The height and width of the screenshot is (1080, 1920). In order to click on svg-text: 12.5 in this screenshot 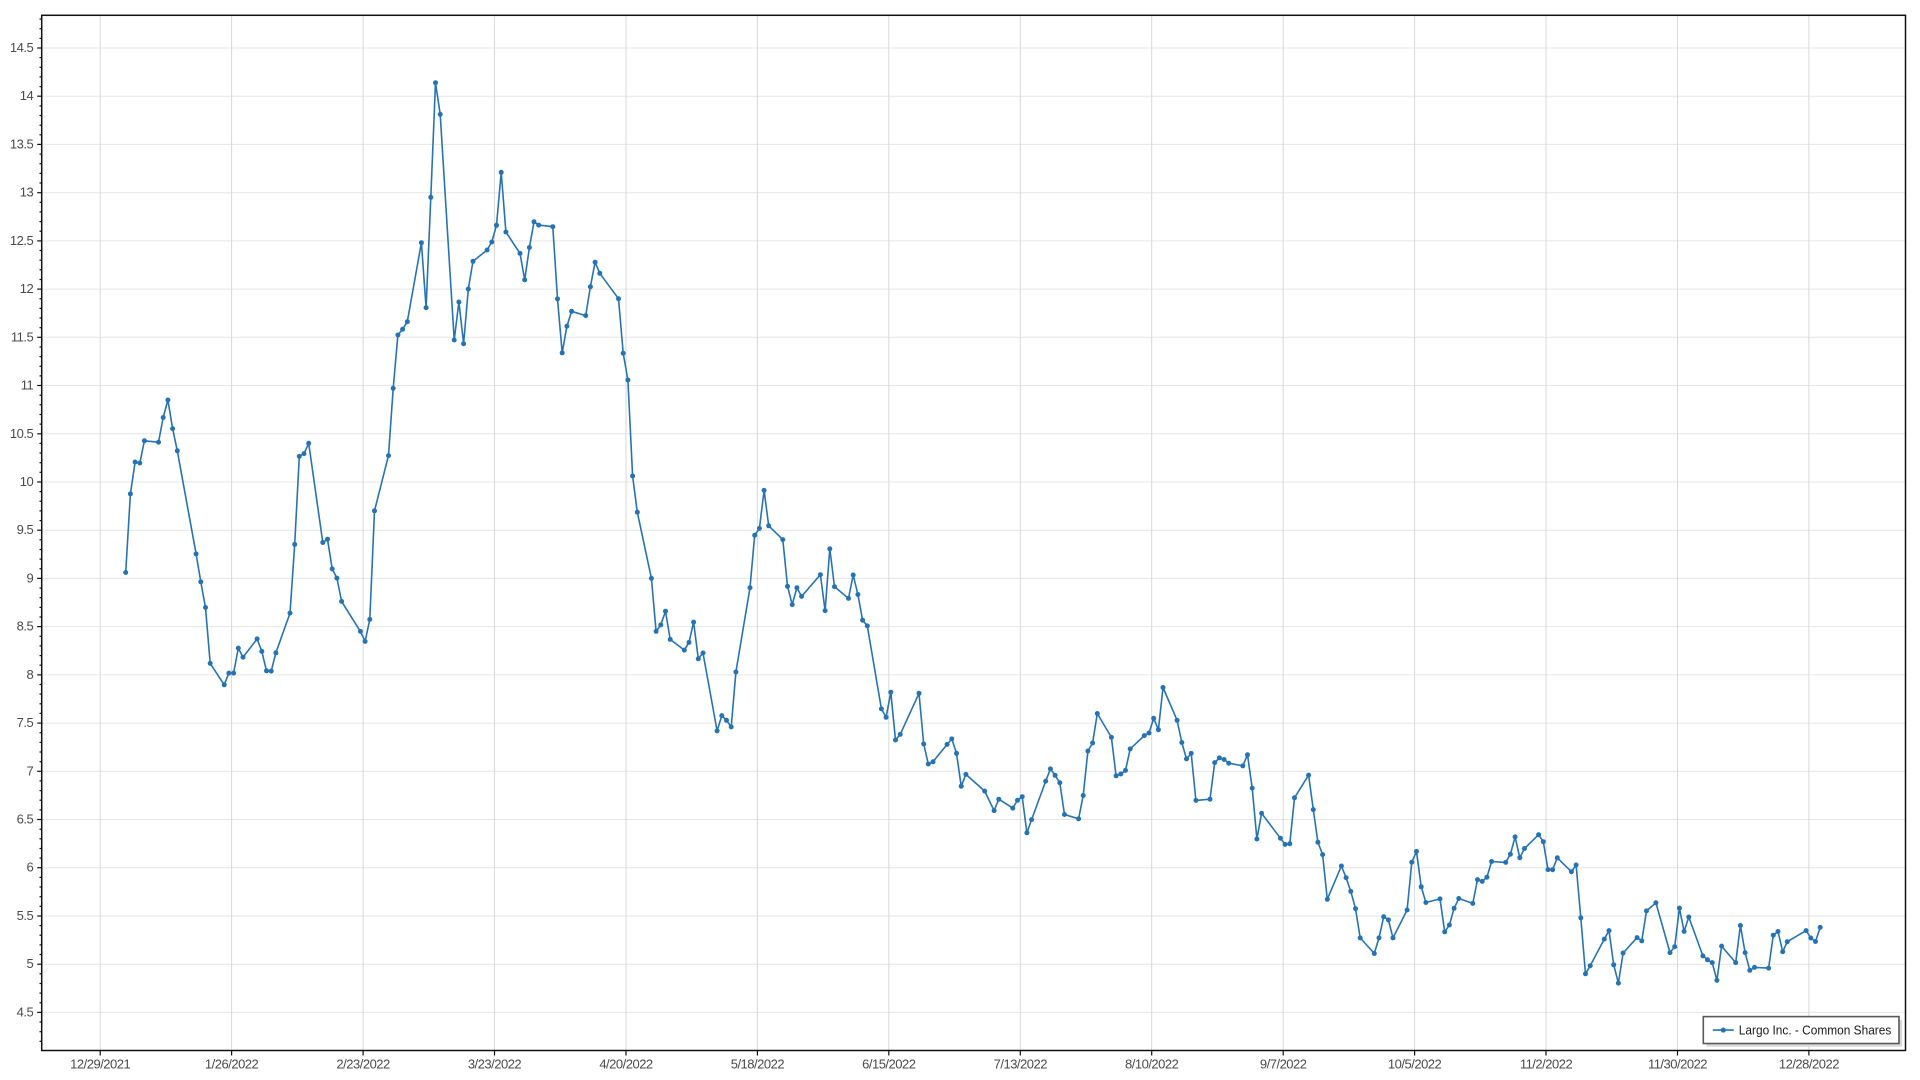, I will do `click(22, 240)`.